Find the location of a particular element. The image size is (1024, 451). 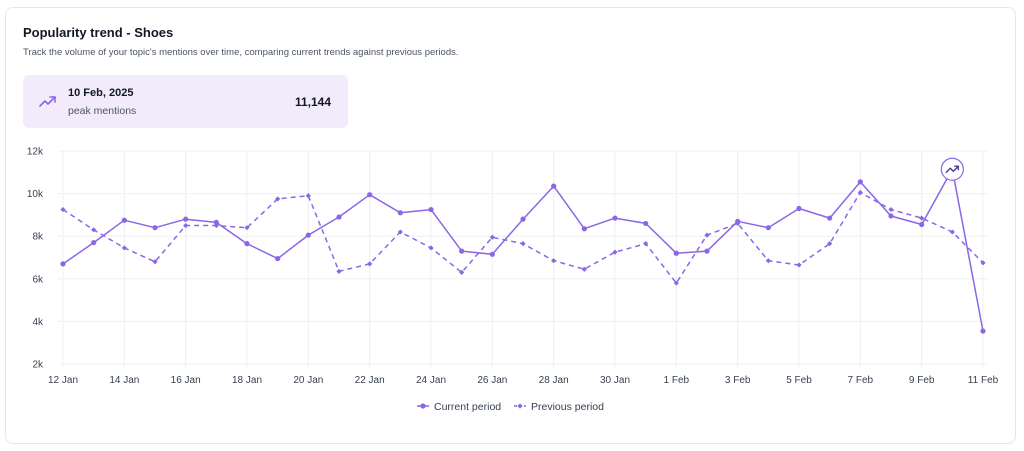

card-title: Popularity trend - Shoes is located at coordinates (98, 32).